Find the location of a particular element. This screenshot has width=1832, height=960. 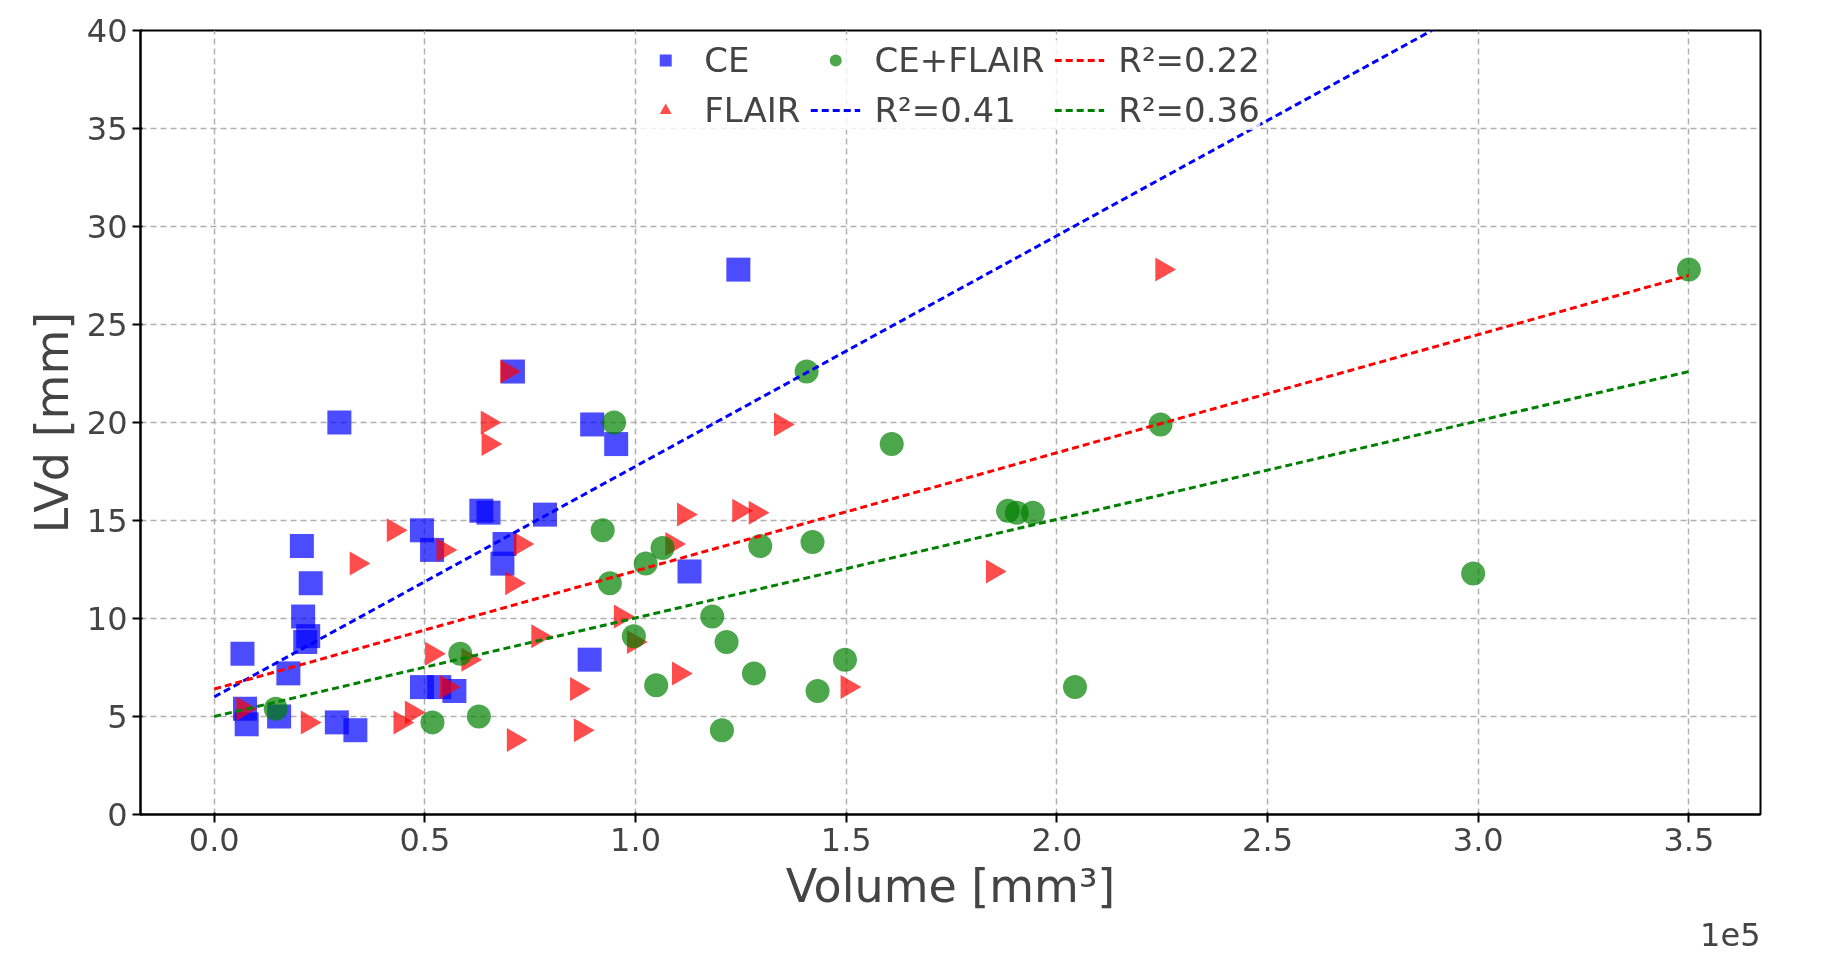

y-tick-label: 35 is located at coordinates (107, 129).